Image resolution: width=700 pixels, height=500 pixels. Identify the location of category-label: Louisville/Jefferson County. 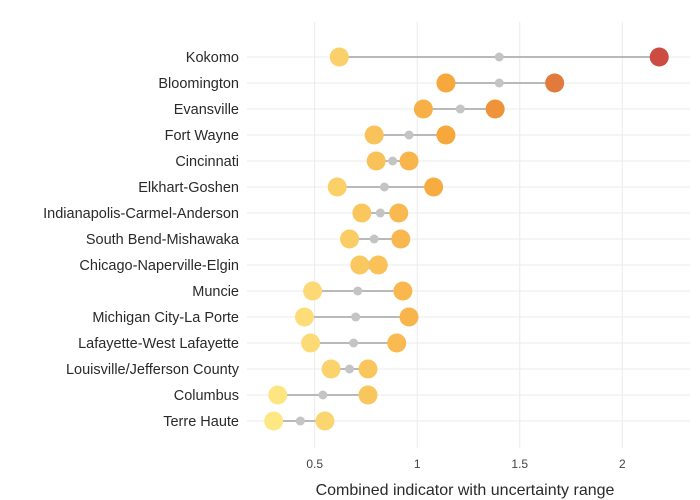
(153, 370).